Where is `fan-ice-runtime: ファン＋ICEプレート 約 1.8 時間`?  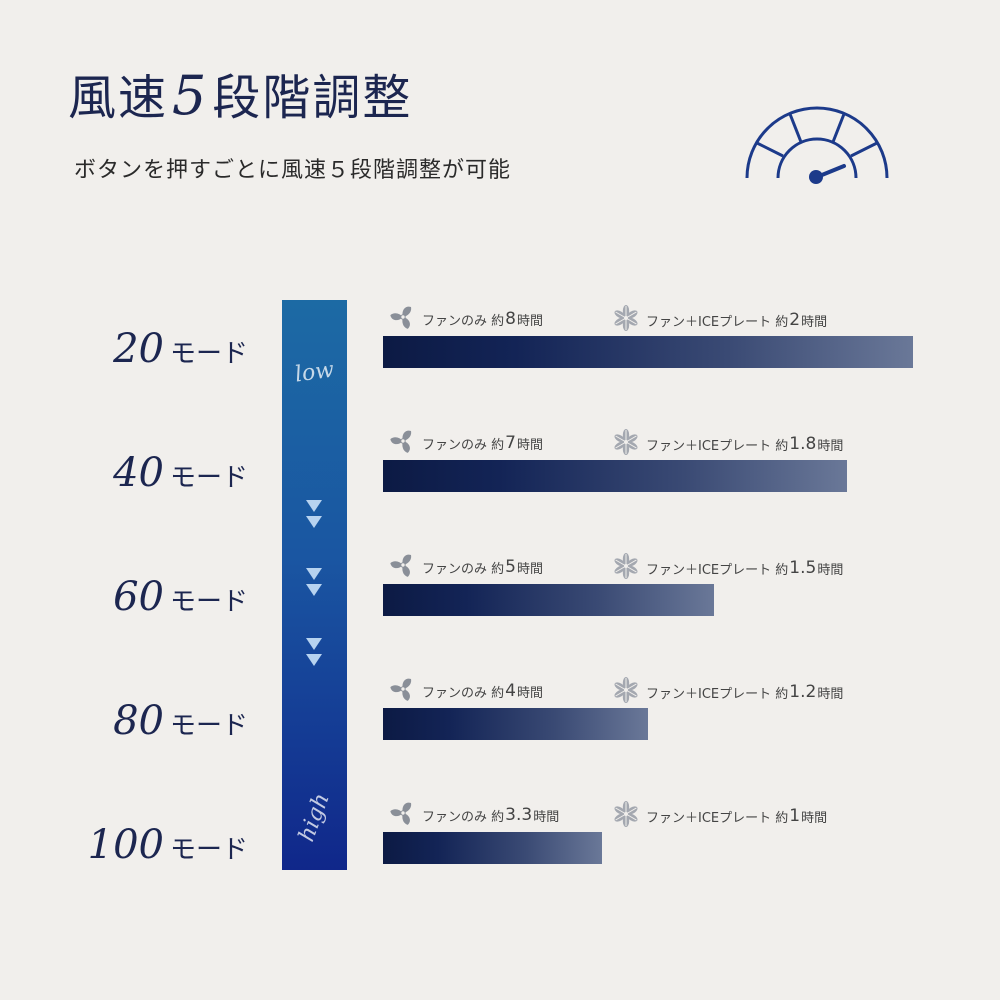
fan-ice-runtime: ファン＋ICEプレート 約 1.8 時間 is located at coordinates (727, 444).